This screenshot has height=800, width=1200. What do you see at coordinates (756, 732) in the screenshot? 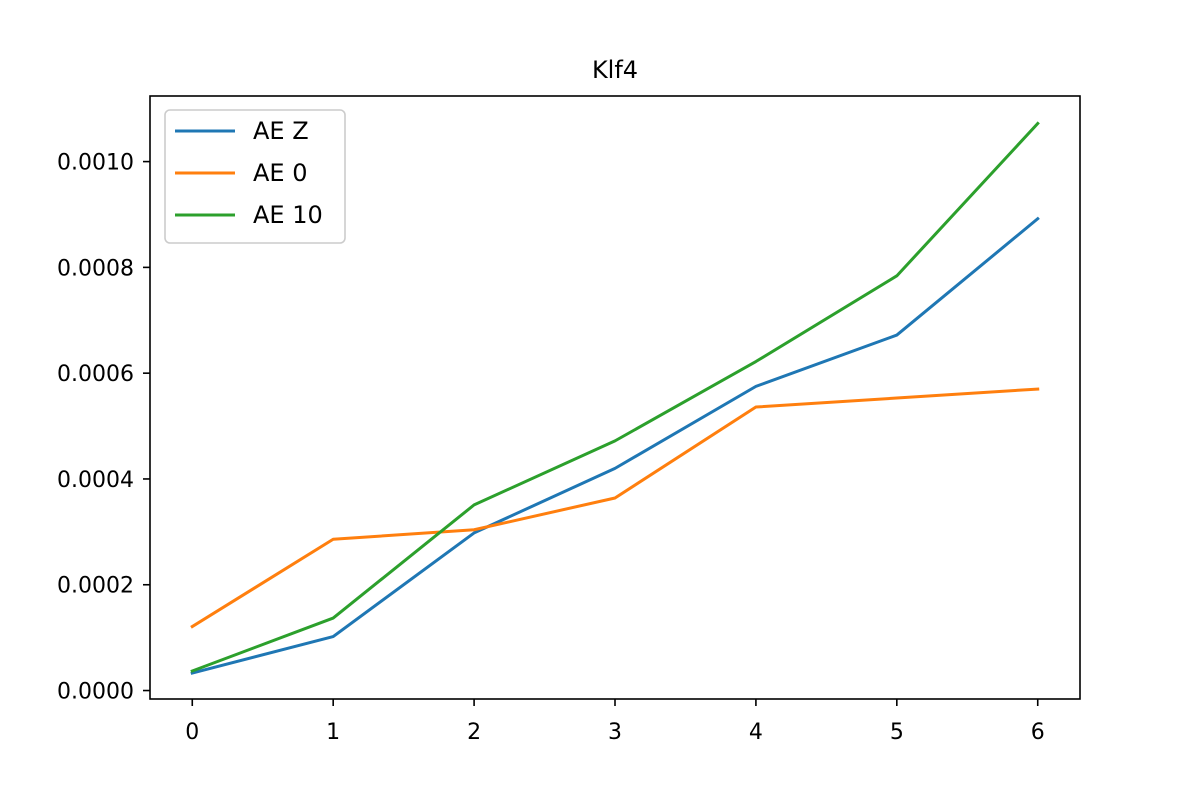
I see `x-tick-label: 4` at bounding box center [756, 732].